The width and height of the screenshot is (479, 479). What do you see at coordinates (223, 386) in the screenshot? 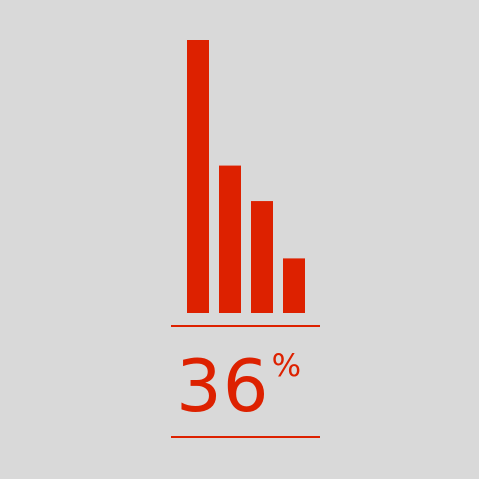
I see `percentage-value: 36` at bounding box center [223, 386].